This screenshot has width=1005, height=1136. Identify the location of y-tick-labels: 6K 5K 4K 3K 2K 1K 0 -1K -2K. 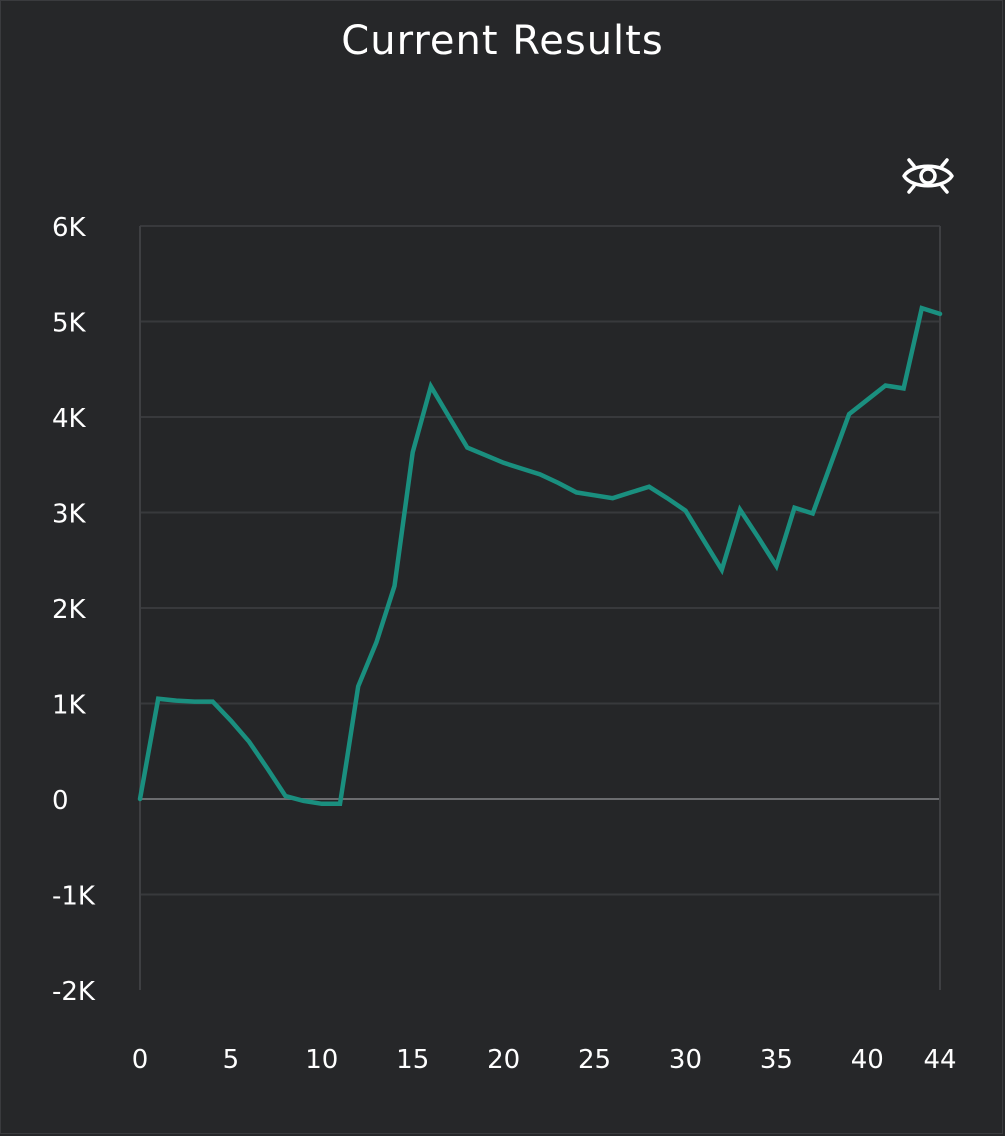
(74, 610).